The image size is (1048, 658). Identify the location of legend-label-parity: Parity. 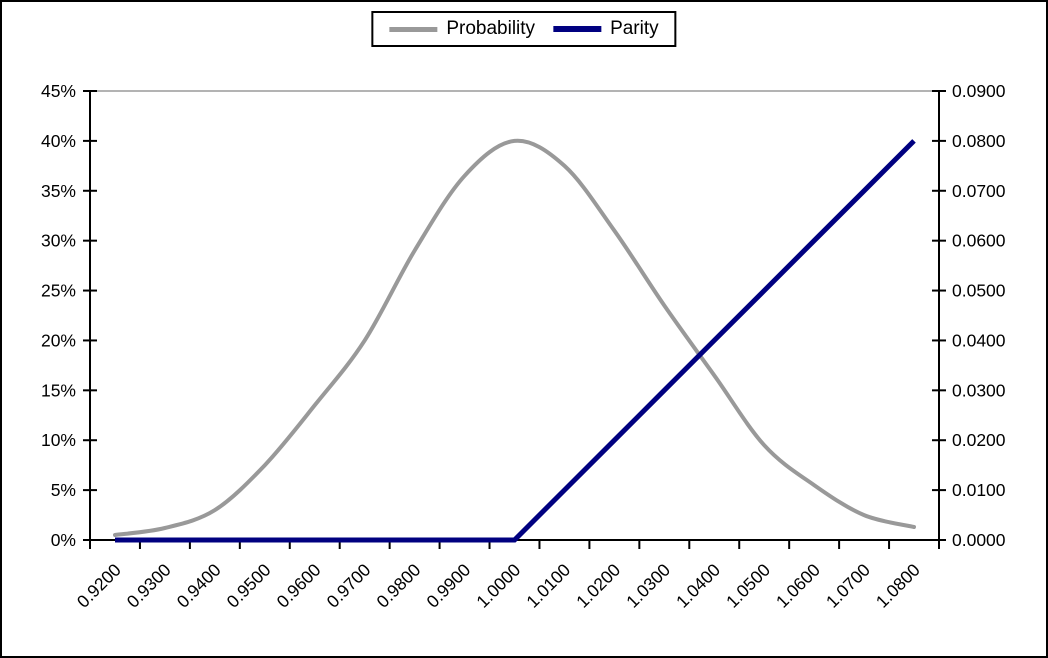
(634, 28).